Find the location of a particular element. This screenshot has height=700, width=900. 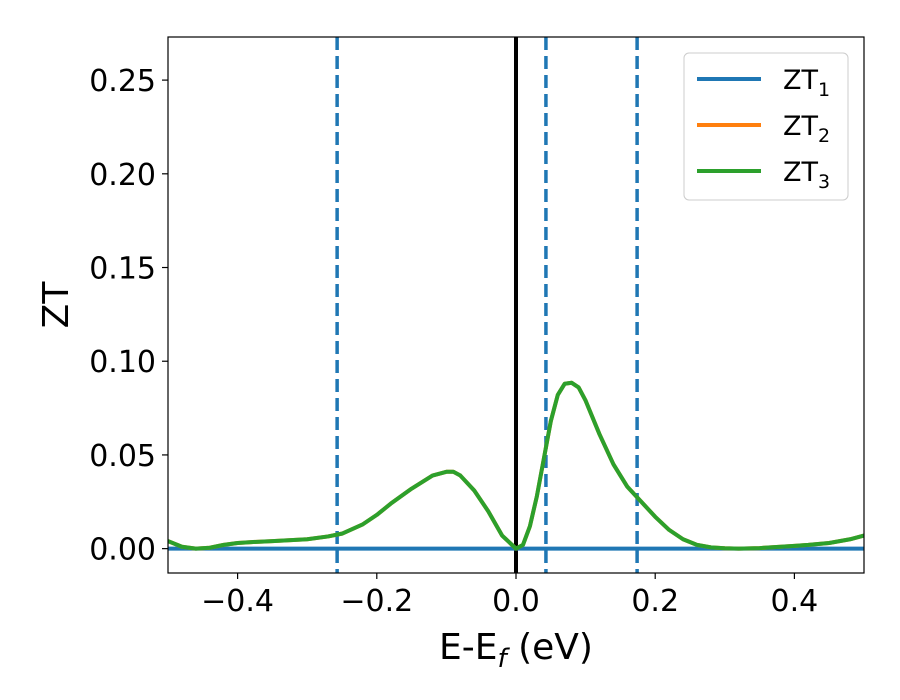

y-tick-label: 0.00 is located at coordinates (122, 550).